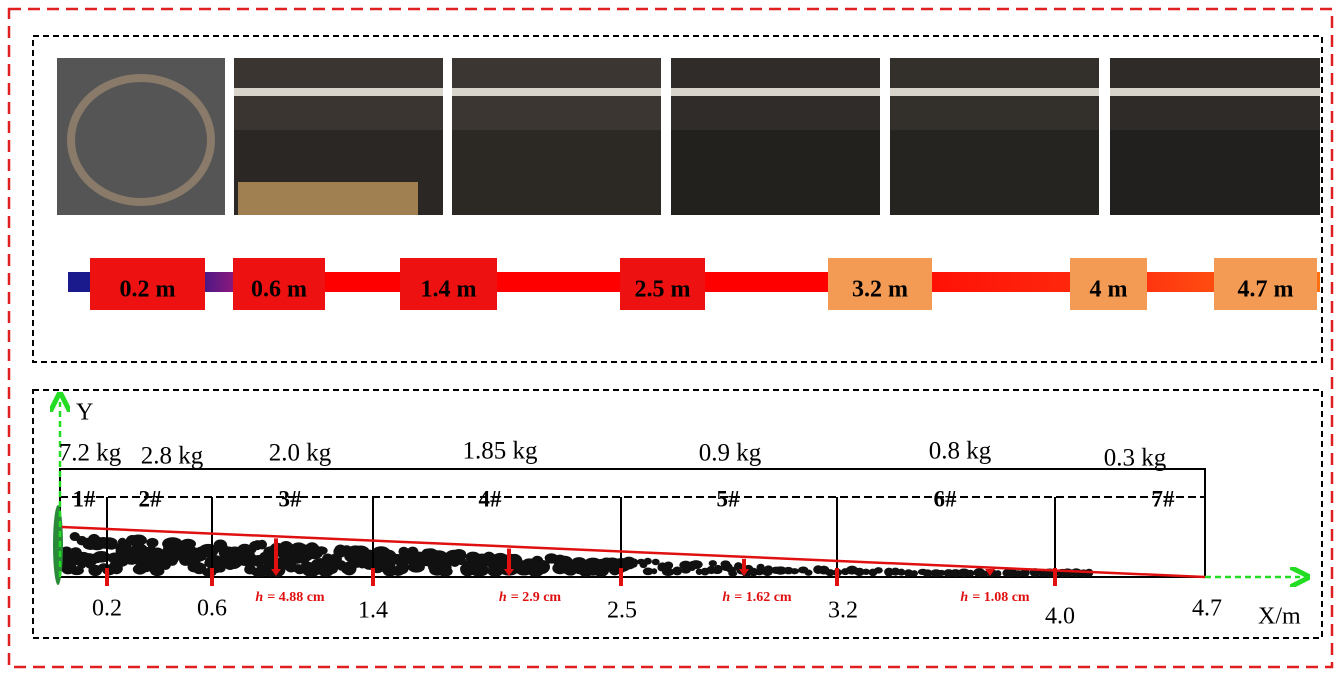 The width and height of the screenshot is (1341, 680). I want to click on section-label: 4#, so click(491, 498).